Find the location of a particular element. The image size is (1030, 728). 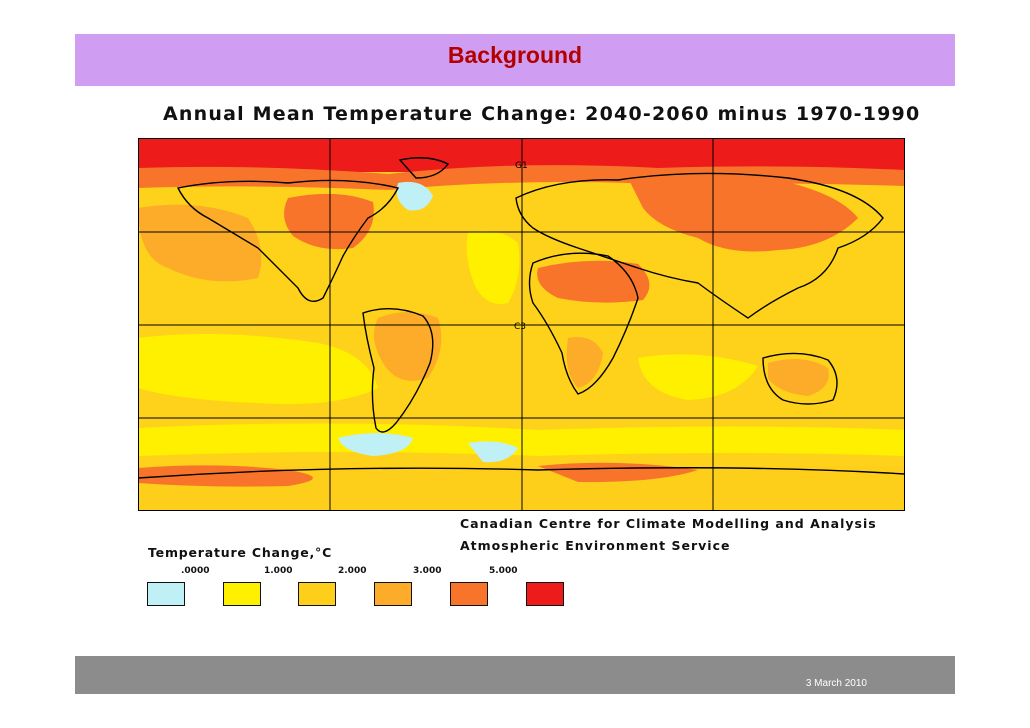

drake-passage-cool-patch is located at coordinates (375, 444).